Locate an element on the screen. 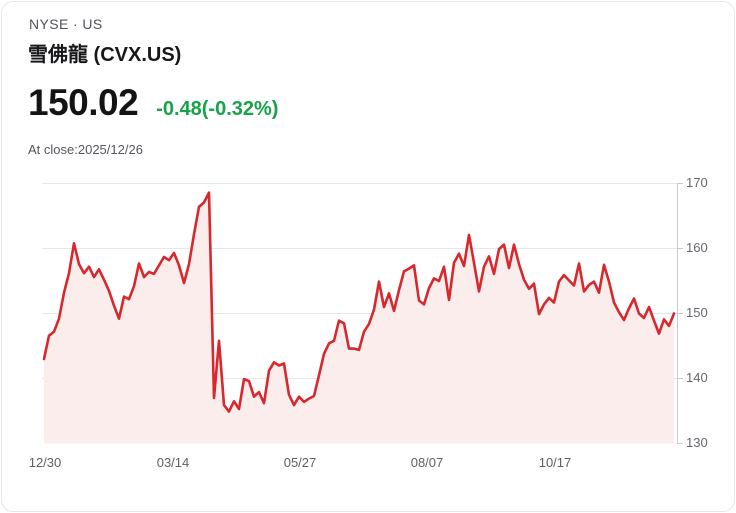  x-tick-0807: 08/07 is located at coordinates (427, 462).